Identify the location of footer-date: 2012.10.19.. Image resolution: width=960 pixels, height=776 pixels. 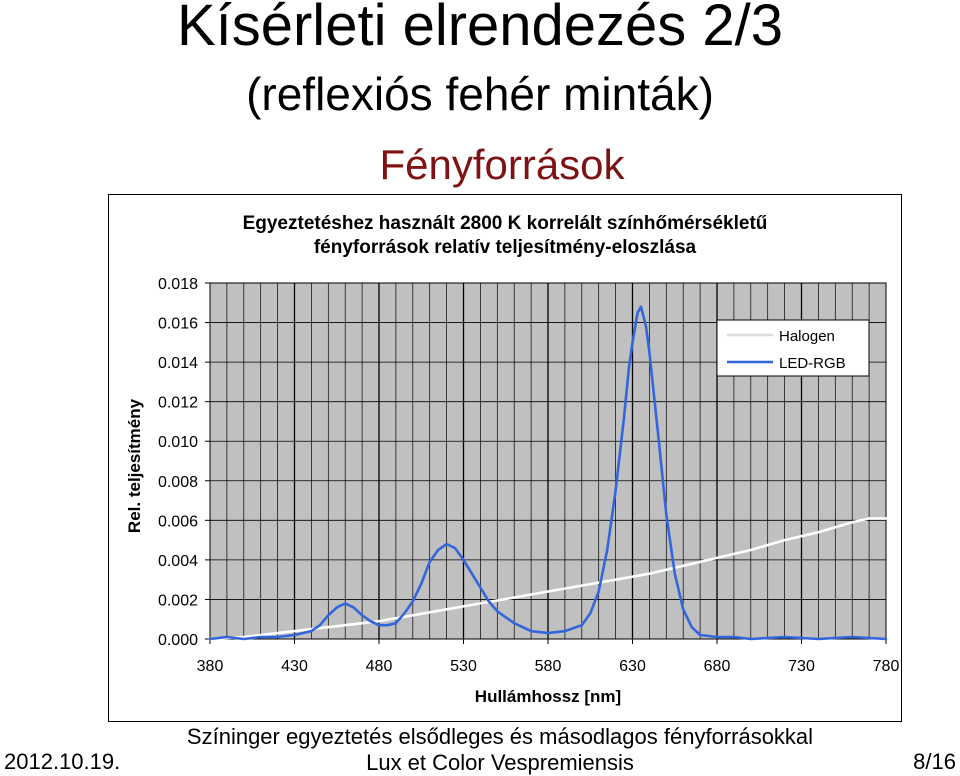
(62, 761).